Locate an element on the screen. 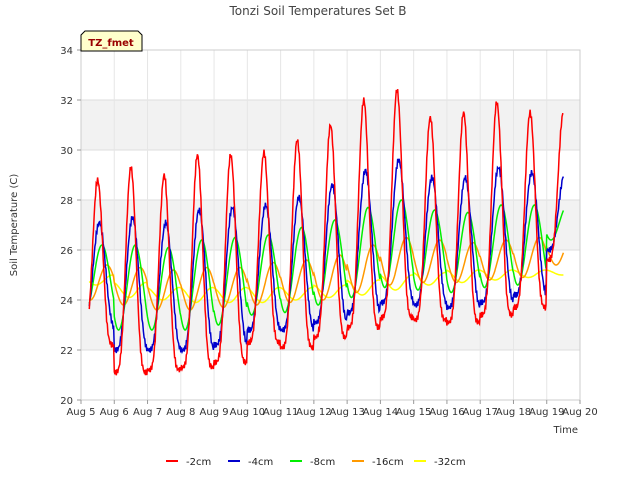 This screenshot has width=640, height=480. x-tick-label: Aug 20 is located at coordinates (579, 412).